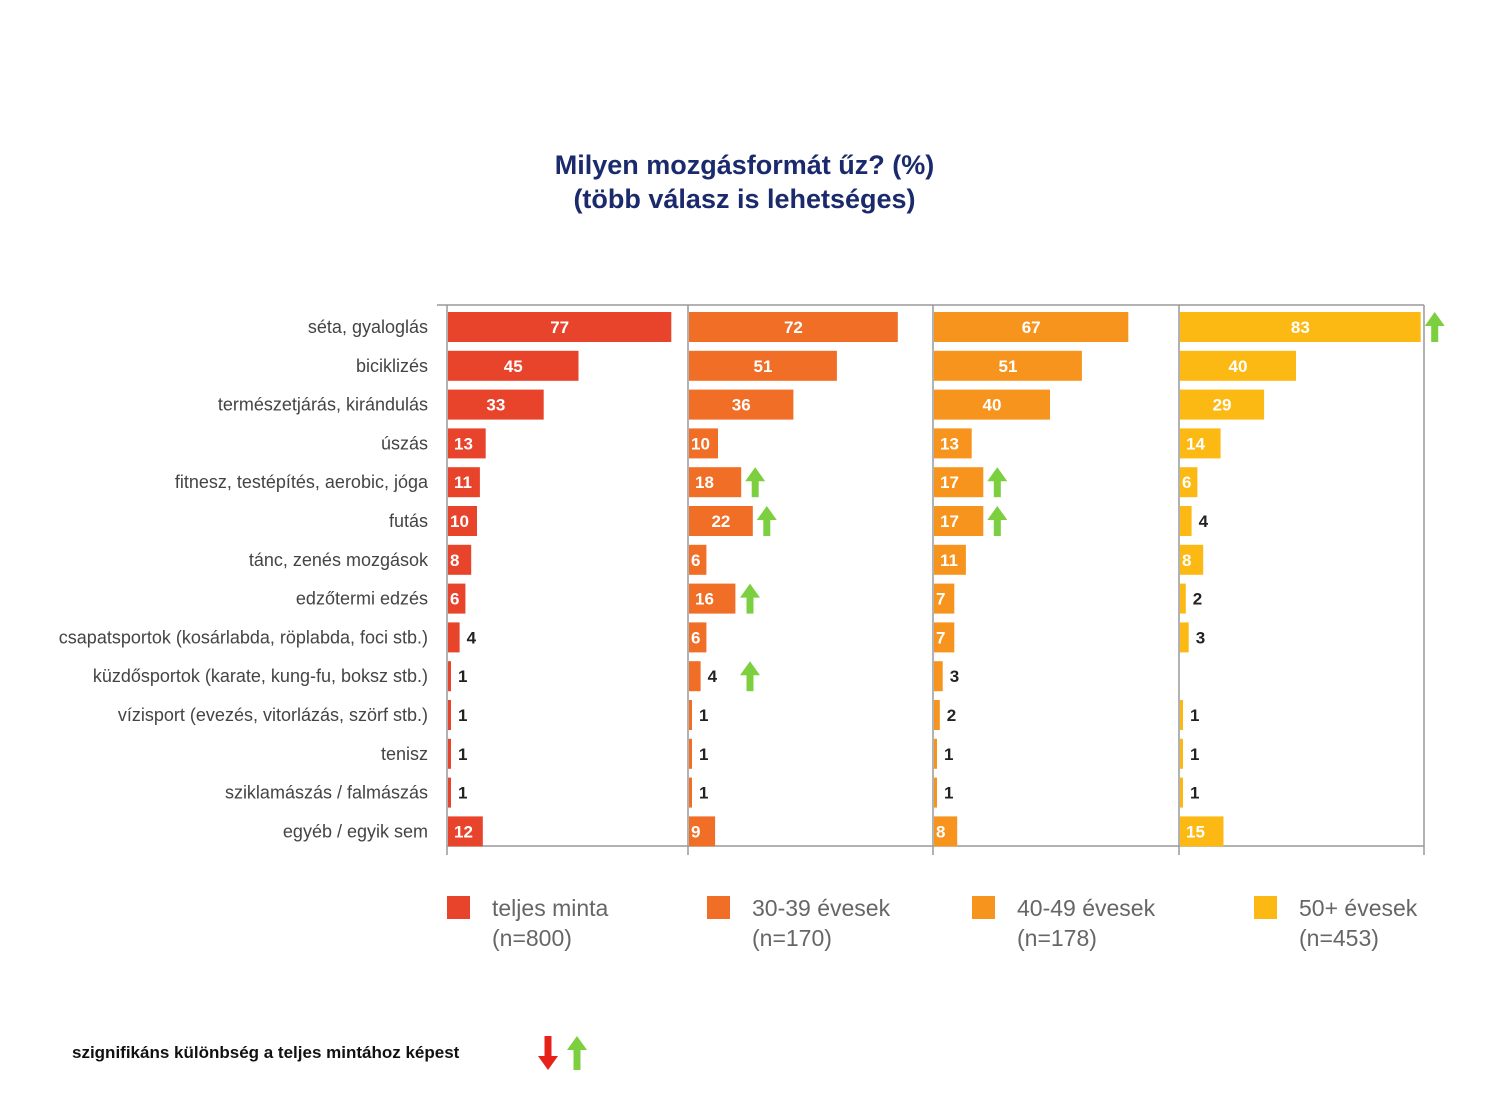 The height and width of the screenshot is (1116, 1489). What do you see at coordinates (408, 521) in the screenshot?
I see `category-label: futás` at bounding box center [408, 521].